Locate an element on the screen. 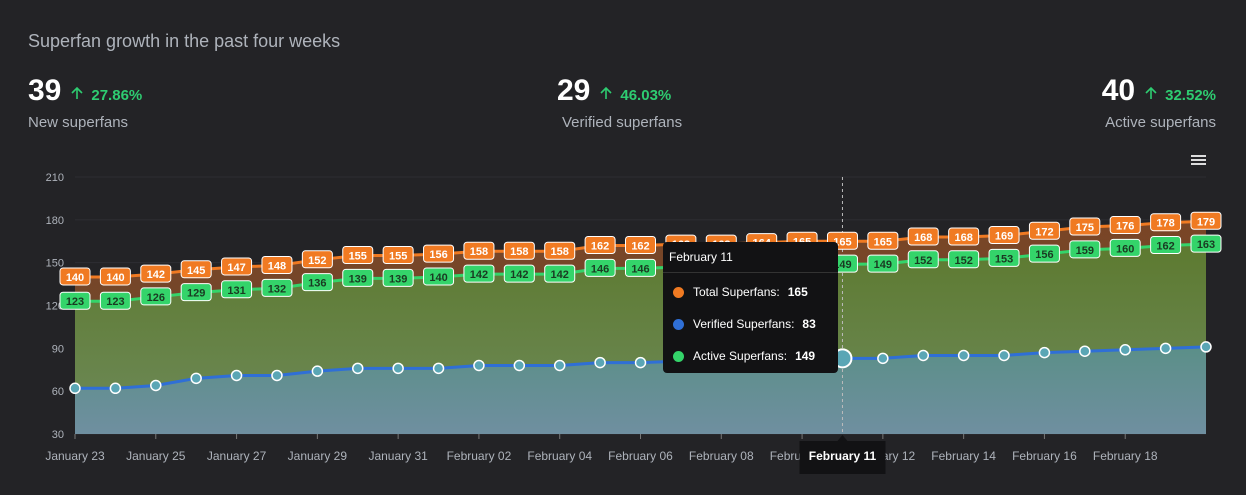  x-crosshair-label-bg is located at coordinates (842, 457).